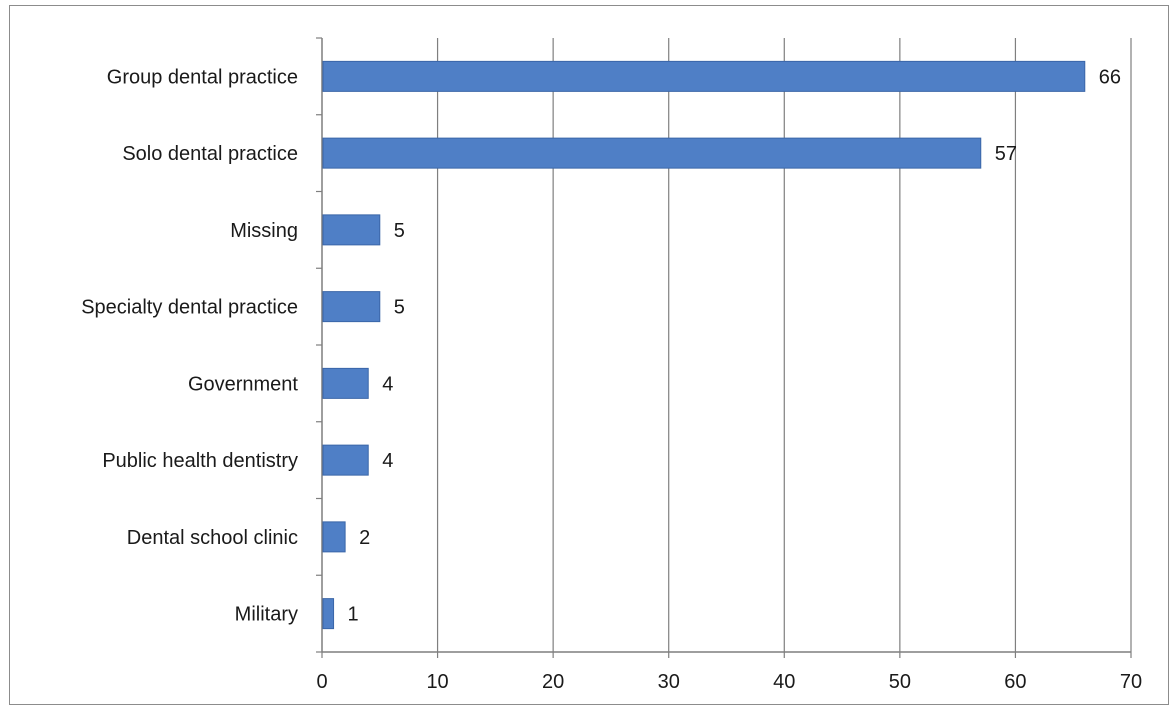  What do you see at coordinates (1015, 682) in the screenshot?
I see `x-tick-label: 60` at bounding box center [1015, 682].